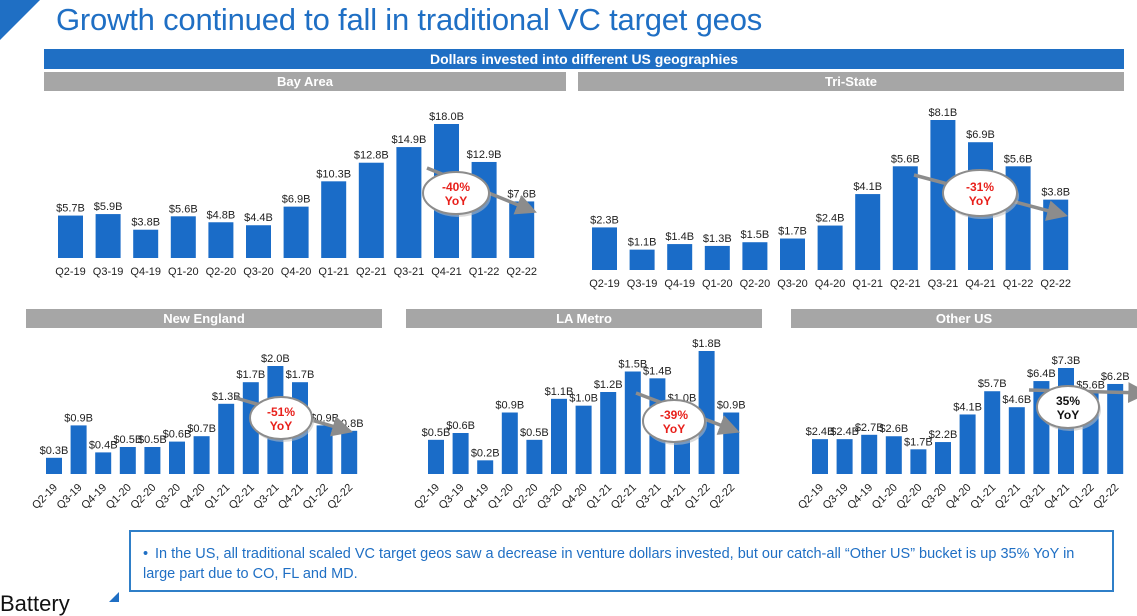  What do you see at coordinates (371, 156) in the screenshot?
I see `value-label: $12.8B` at bounding box center [371, 156].